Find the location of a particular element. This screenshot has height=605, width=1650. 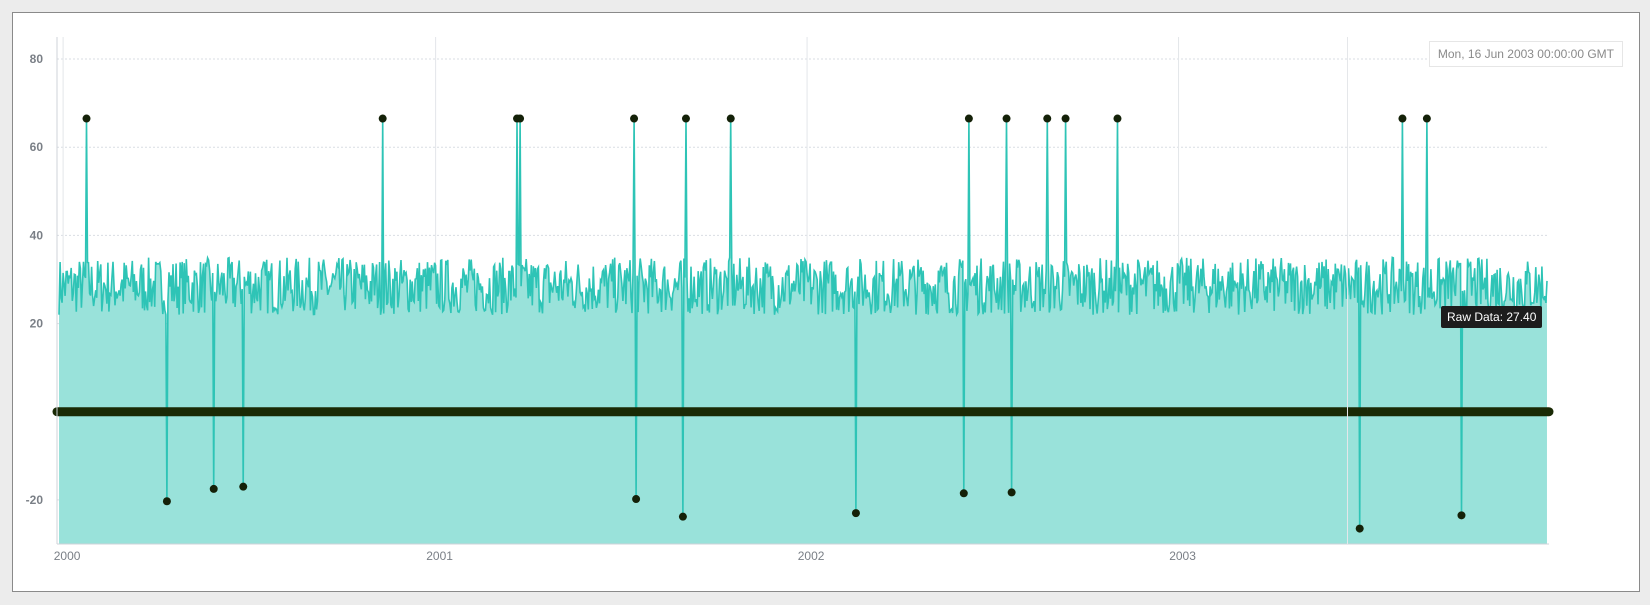

x-tick-label: 2003 is located at coordinates (1182, 556).